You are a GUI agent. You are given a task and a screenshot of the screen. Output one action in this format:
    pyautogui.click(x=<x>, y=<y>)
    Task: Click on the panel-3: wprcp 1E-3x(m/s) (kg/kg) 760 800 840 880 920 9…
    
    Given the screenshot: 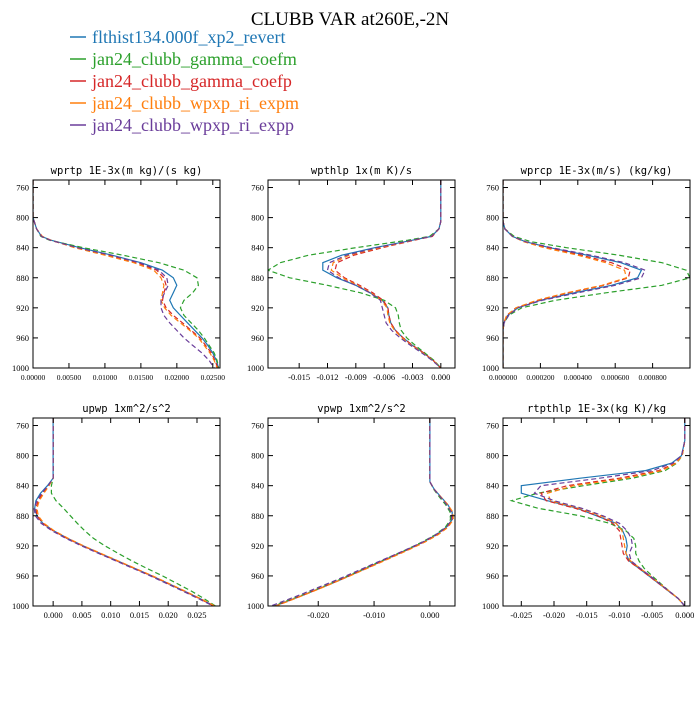 What is the action you would take?
    pyautogui.click(x=586, y=273)
    